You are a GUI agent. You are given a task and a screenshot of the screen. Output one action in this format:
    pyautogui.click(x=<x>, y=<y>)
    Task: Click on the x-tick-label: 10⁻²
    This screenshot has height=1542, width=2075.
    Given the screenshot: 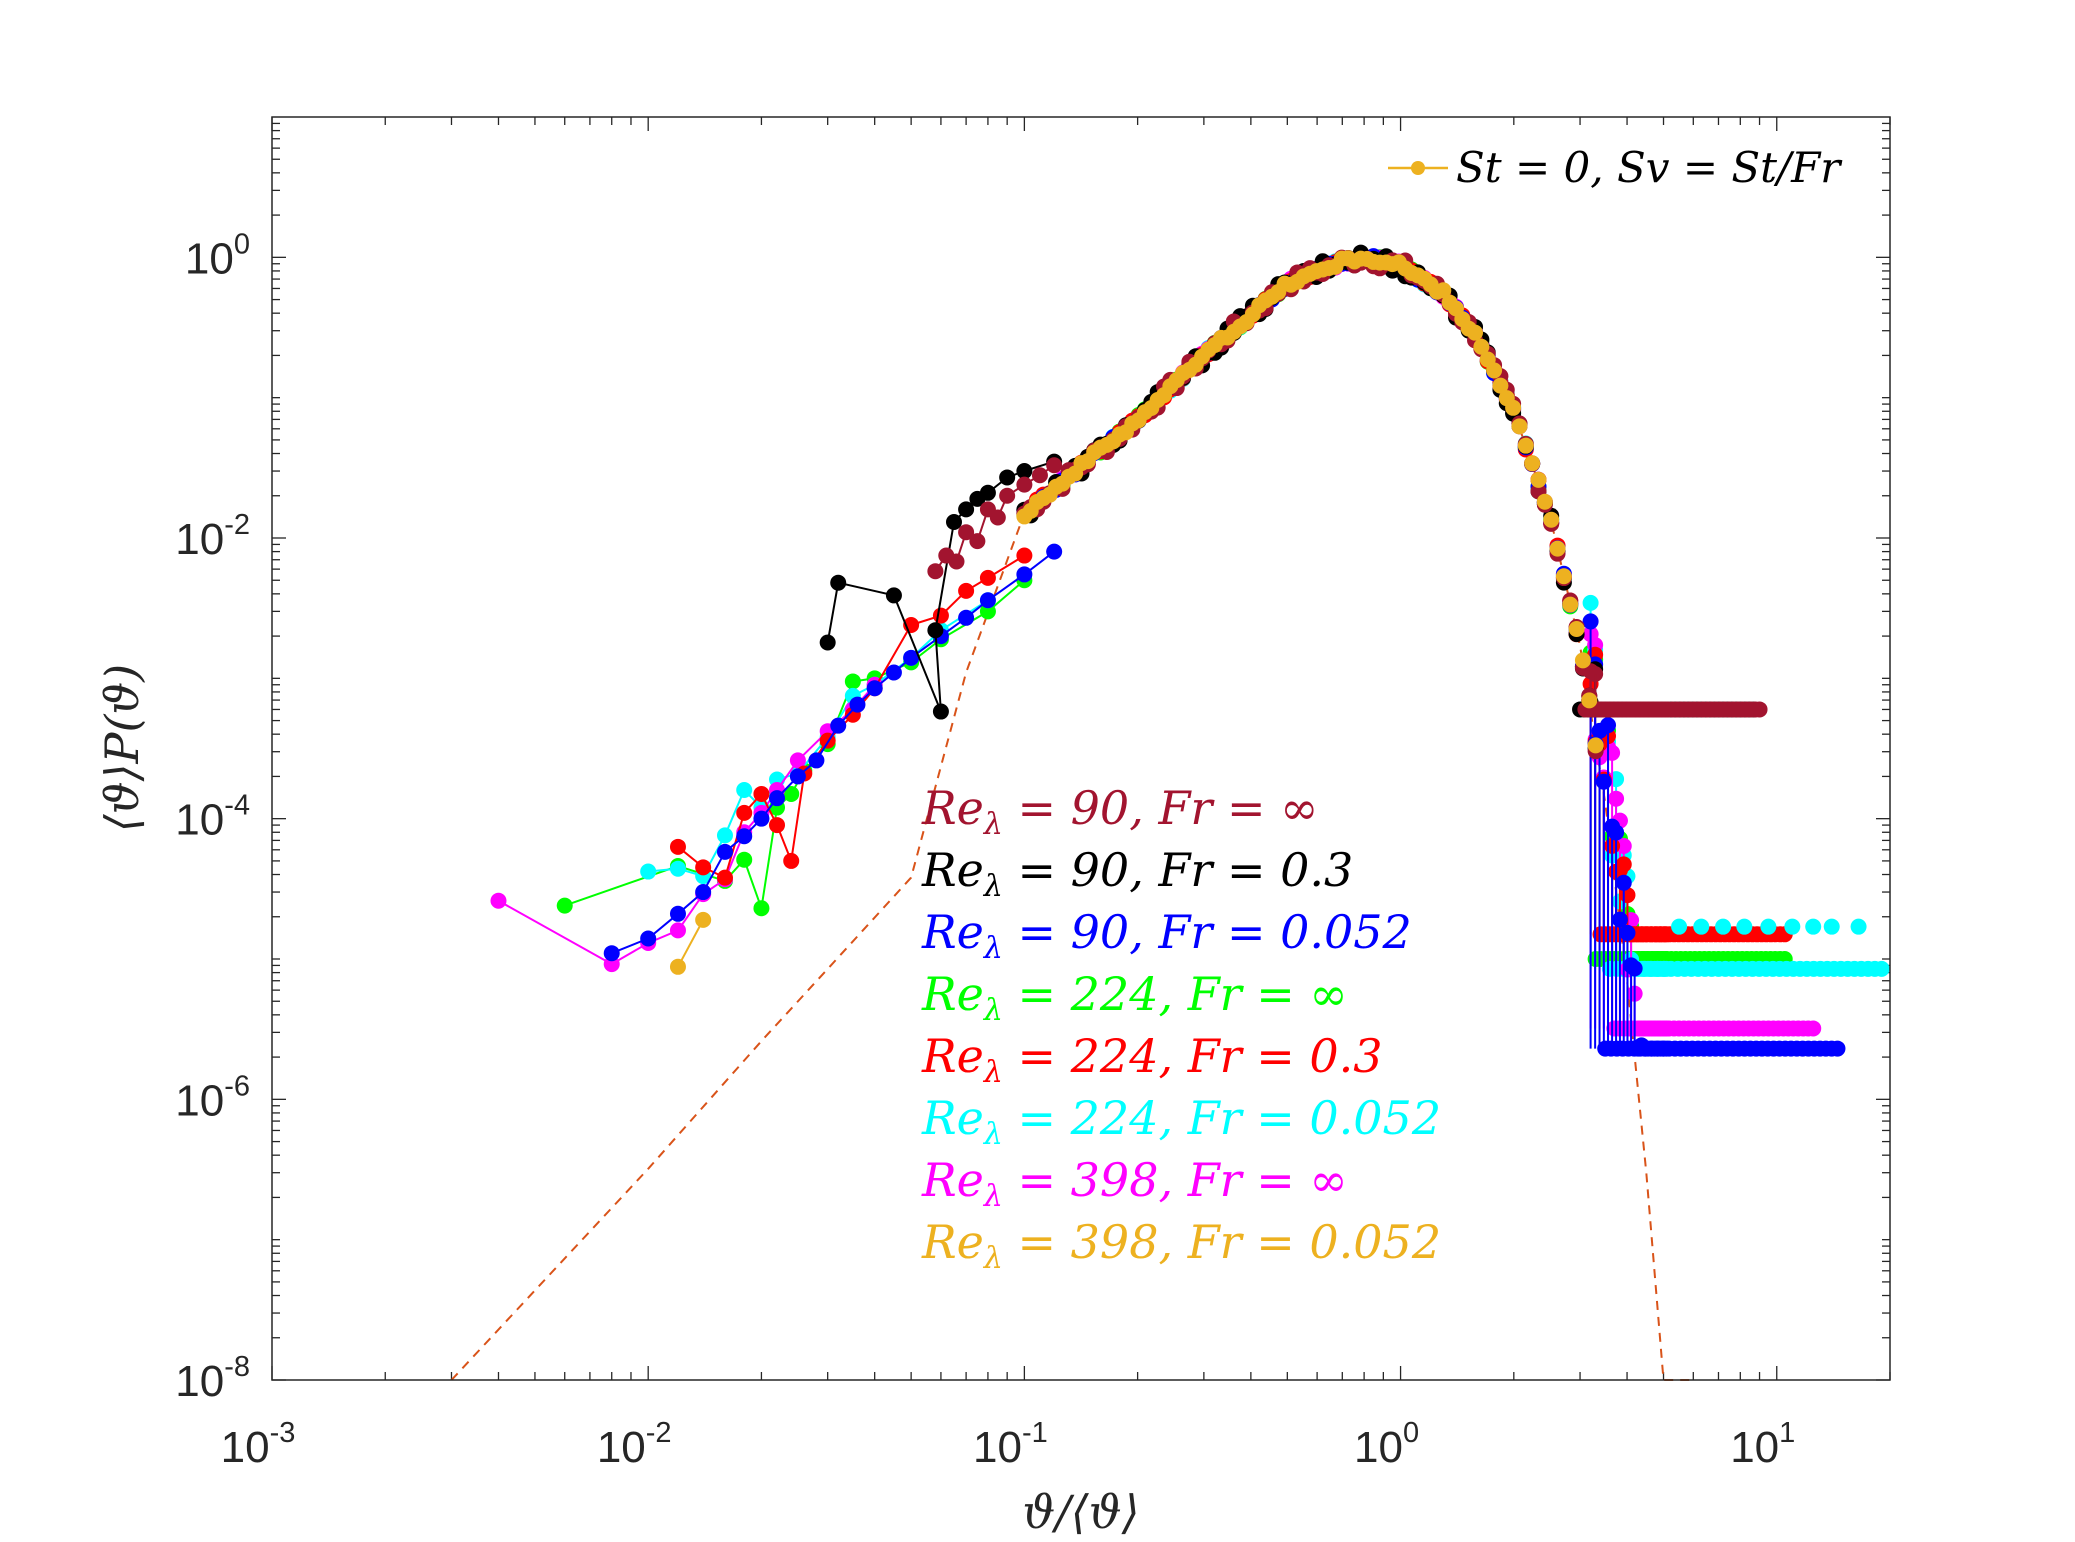 What is the action you would take?
    pyautogui.click(x=634, y=1444)
    